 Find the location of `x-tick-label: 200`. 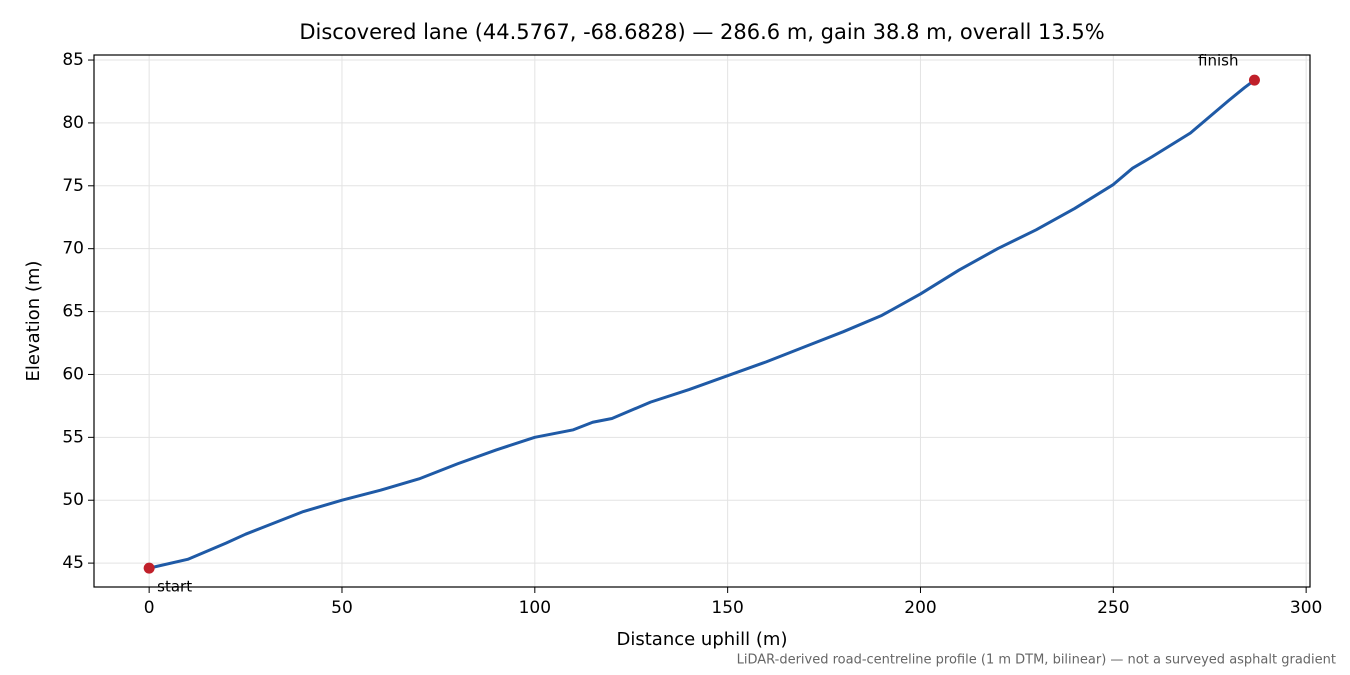

x-tick-label: 200 is located at coordinates (920, 608).